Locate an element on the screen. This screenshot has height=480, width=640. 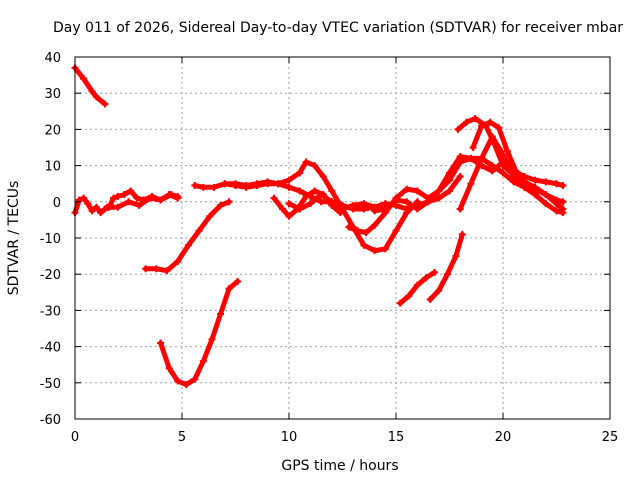
series-s5 is located at coordinates (199, 333).